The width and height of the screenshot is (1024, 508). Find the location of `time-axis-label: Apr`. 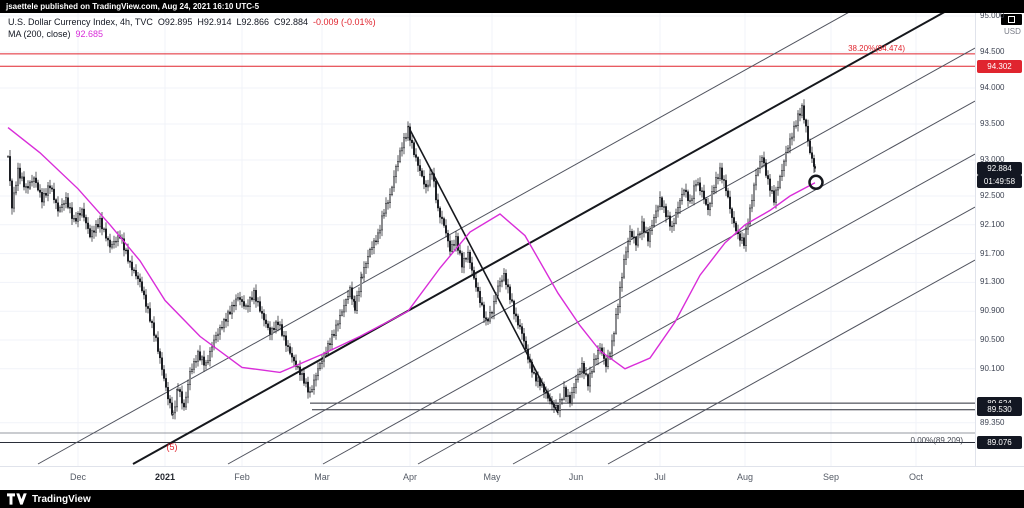

time-axis-label: Apr is located at coordinates (410, 477).